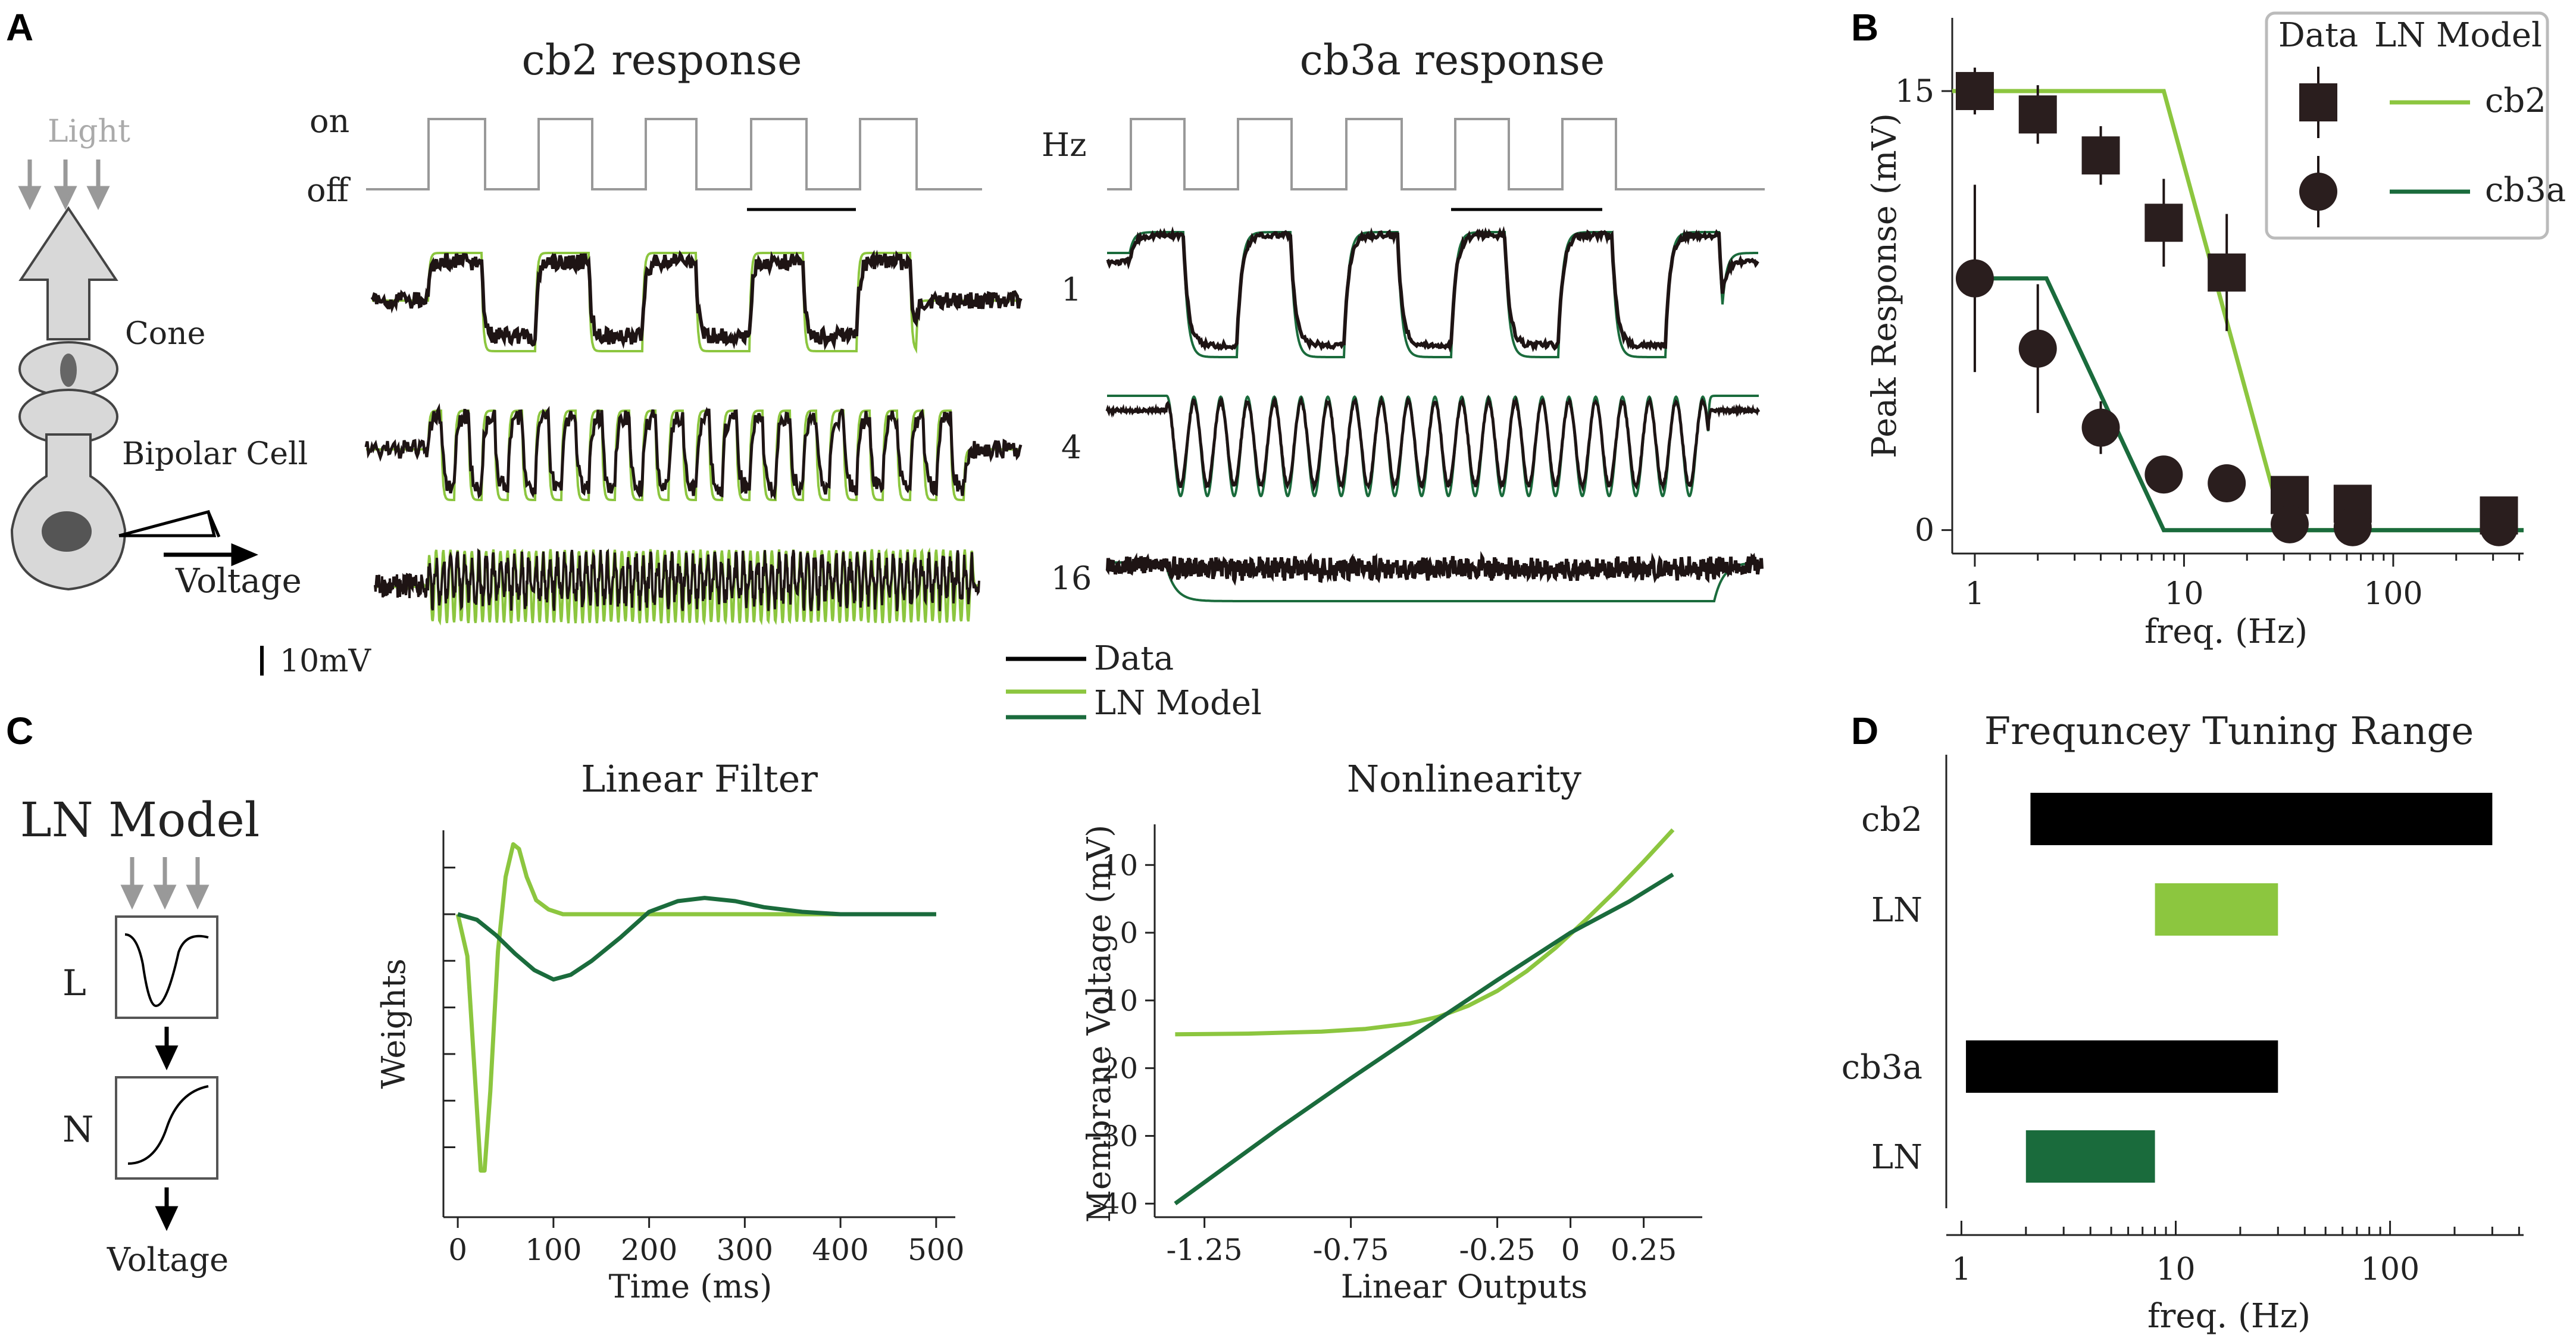 The width and height of the screenshot is (2576, 1338). What do you see at coordinates (165, 883) in the screenshot?
I see `ln-input-arrows-icon` at bounding box center [165, 883].